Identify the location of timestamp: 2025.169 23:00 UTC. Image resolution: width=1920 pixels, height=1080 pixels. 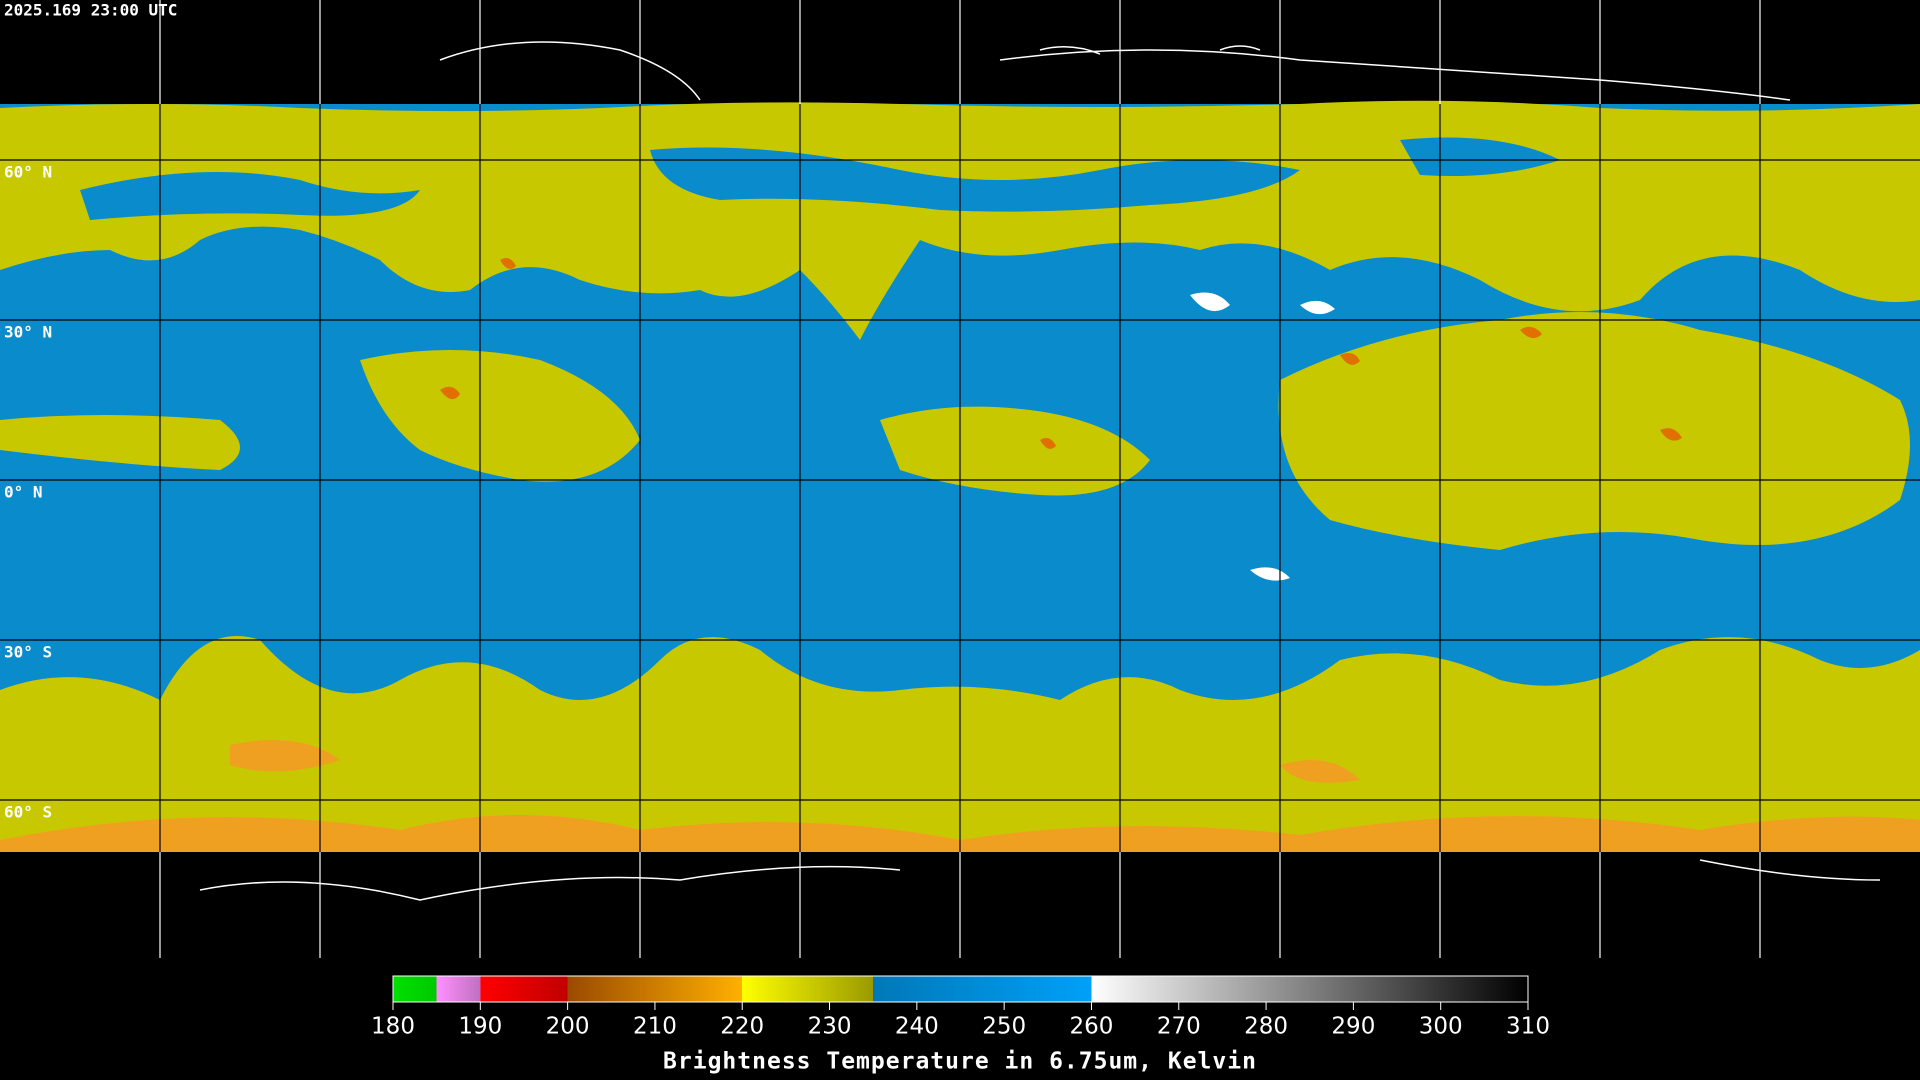
(90, 10).